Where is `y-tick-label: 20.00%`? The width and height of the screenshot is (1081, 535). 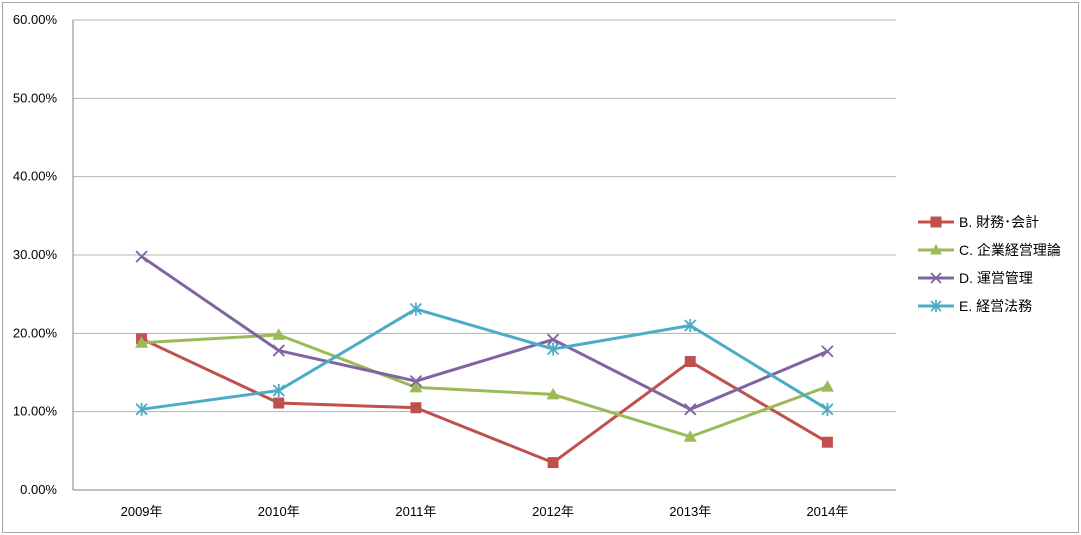
y-tick-label: 20.00% is located at coordinates (35, 332).